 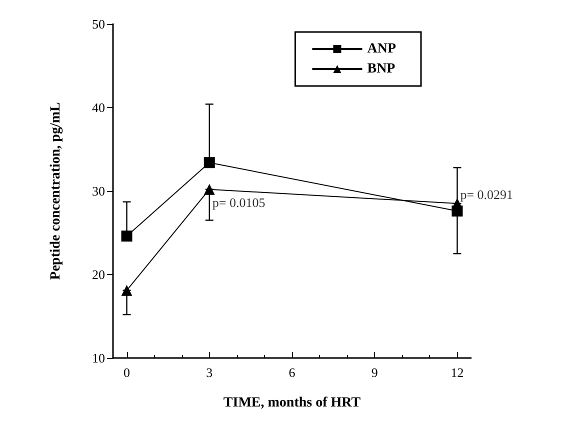 What do you see at coordinates (56, 191) in the screenshot?
I see `y-axis-title: Peptide concentration, pg/mL` at bounding box center [56, 191].